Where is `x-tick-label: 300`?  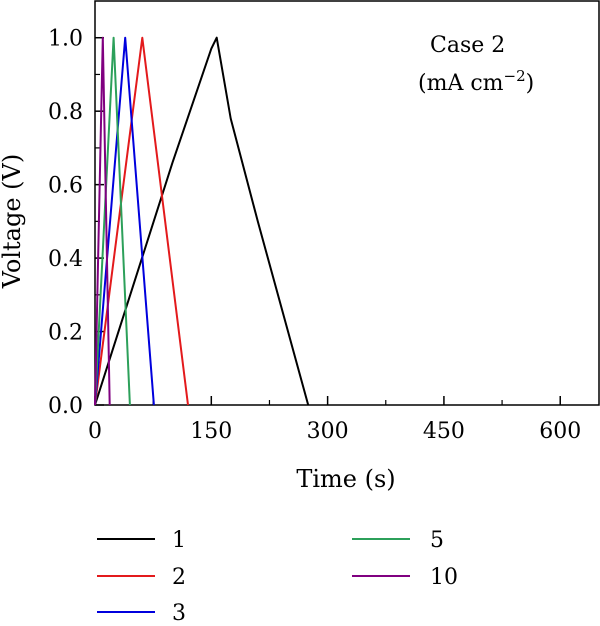
x-tick-label: 300 is located at coordinates (328, 431).